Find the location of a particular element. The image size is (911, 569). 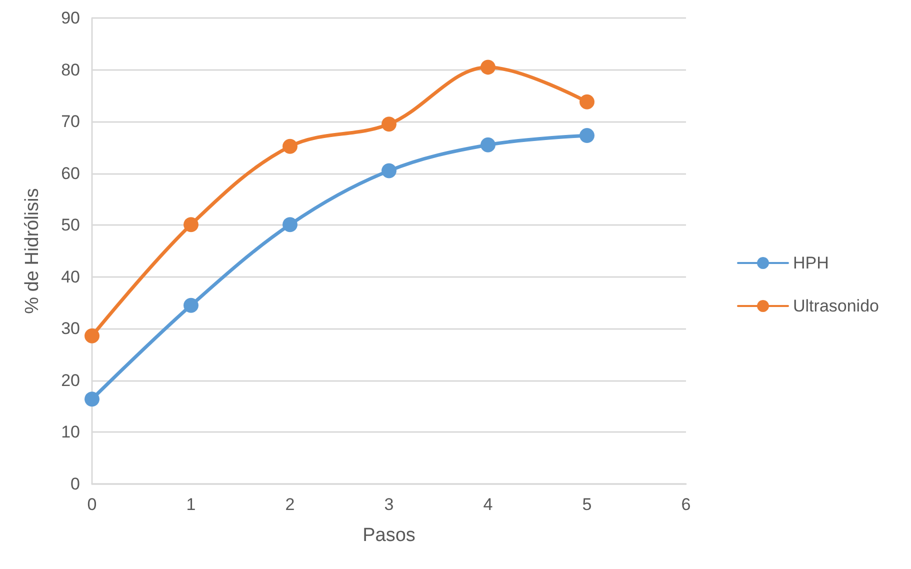

y-tick-label: 10 is located at coordinates (70, 432).